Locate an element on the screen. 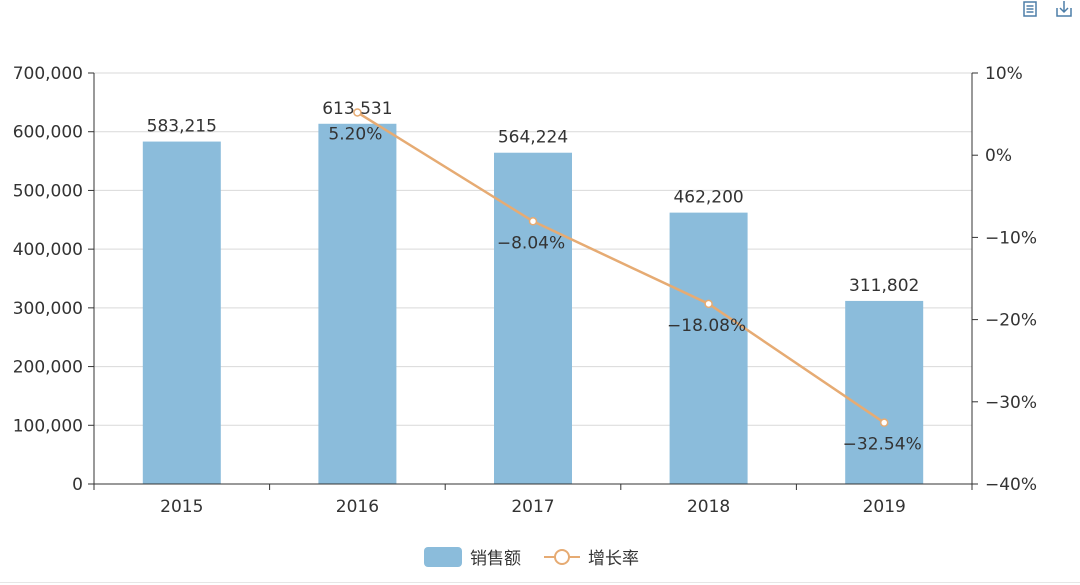  y-left-tick-label: 500,000 is located at coordinates (48, 191).